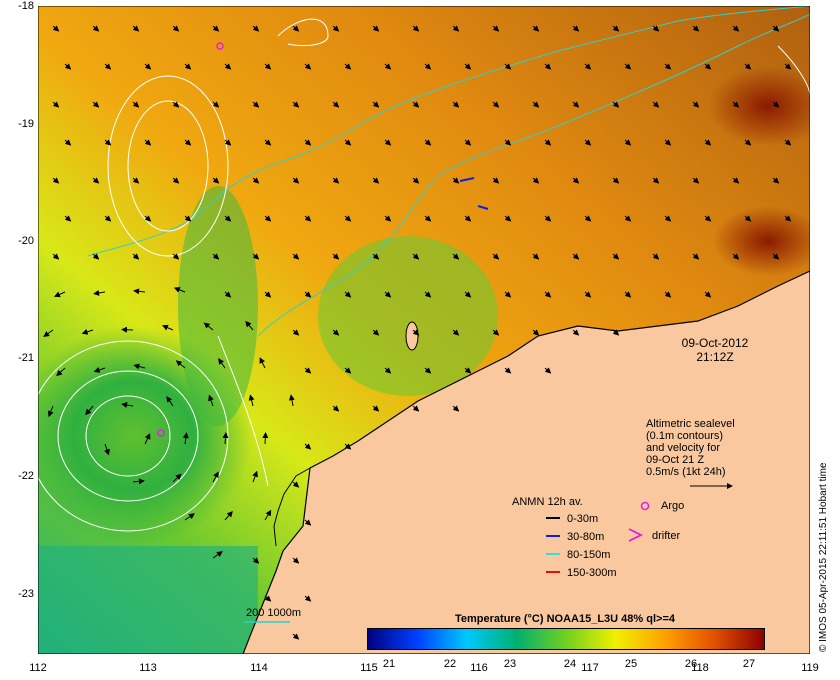 This screenshot has width=840, height=680. Describe the element at coordinates (685, 436) in the screenshot. I see `altimetry-line-2: (0.1m contours)` at that location.